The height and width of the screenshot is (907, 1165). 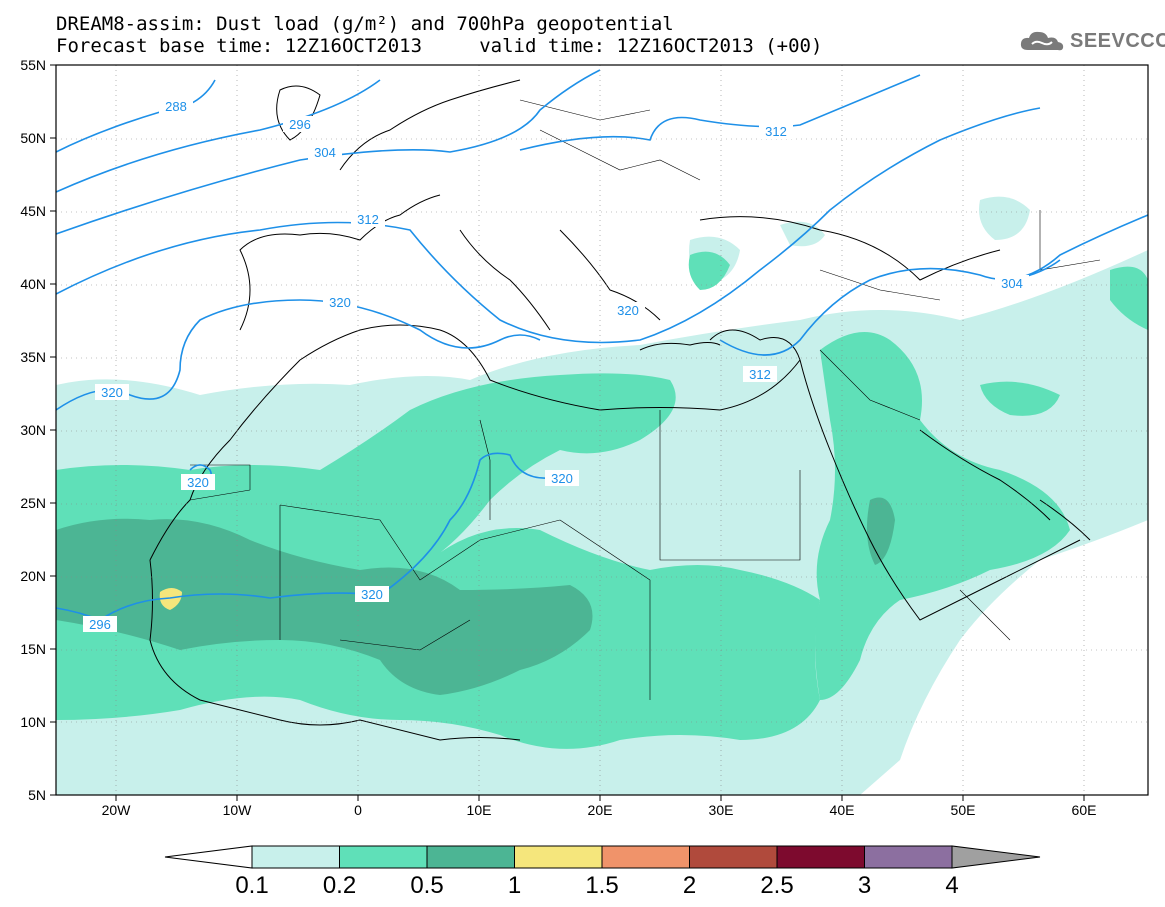 I want to click on lat-label: 45N, so click(x=33, y=211).